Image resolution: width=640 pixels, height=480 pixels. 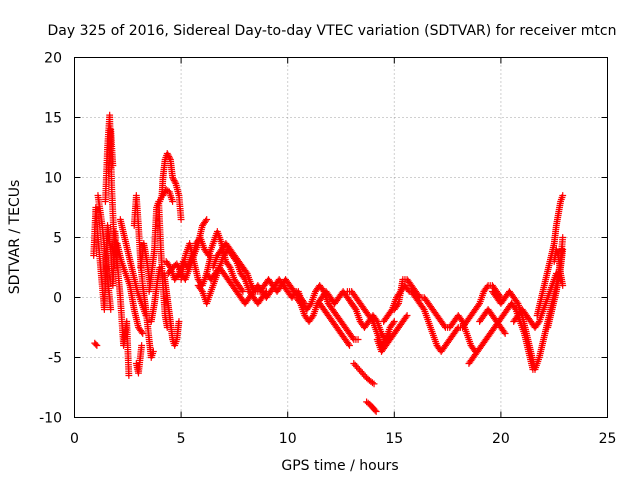 I want to click on x-tick-label: 10, so click(x=288, y=439).